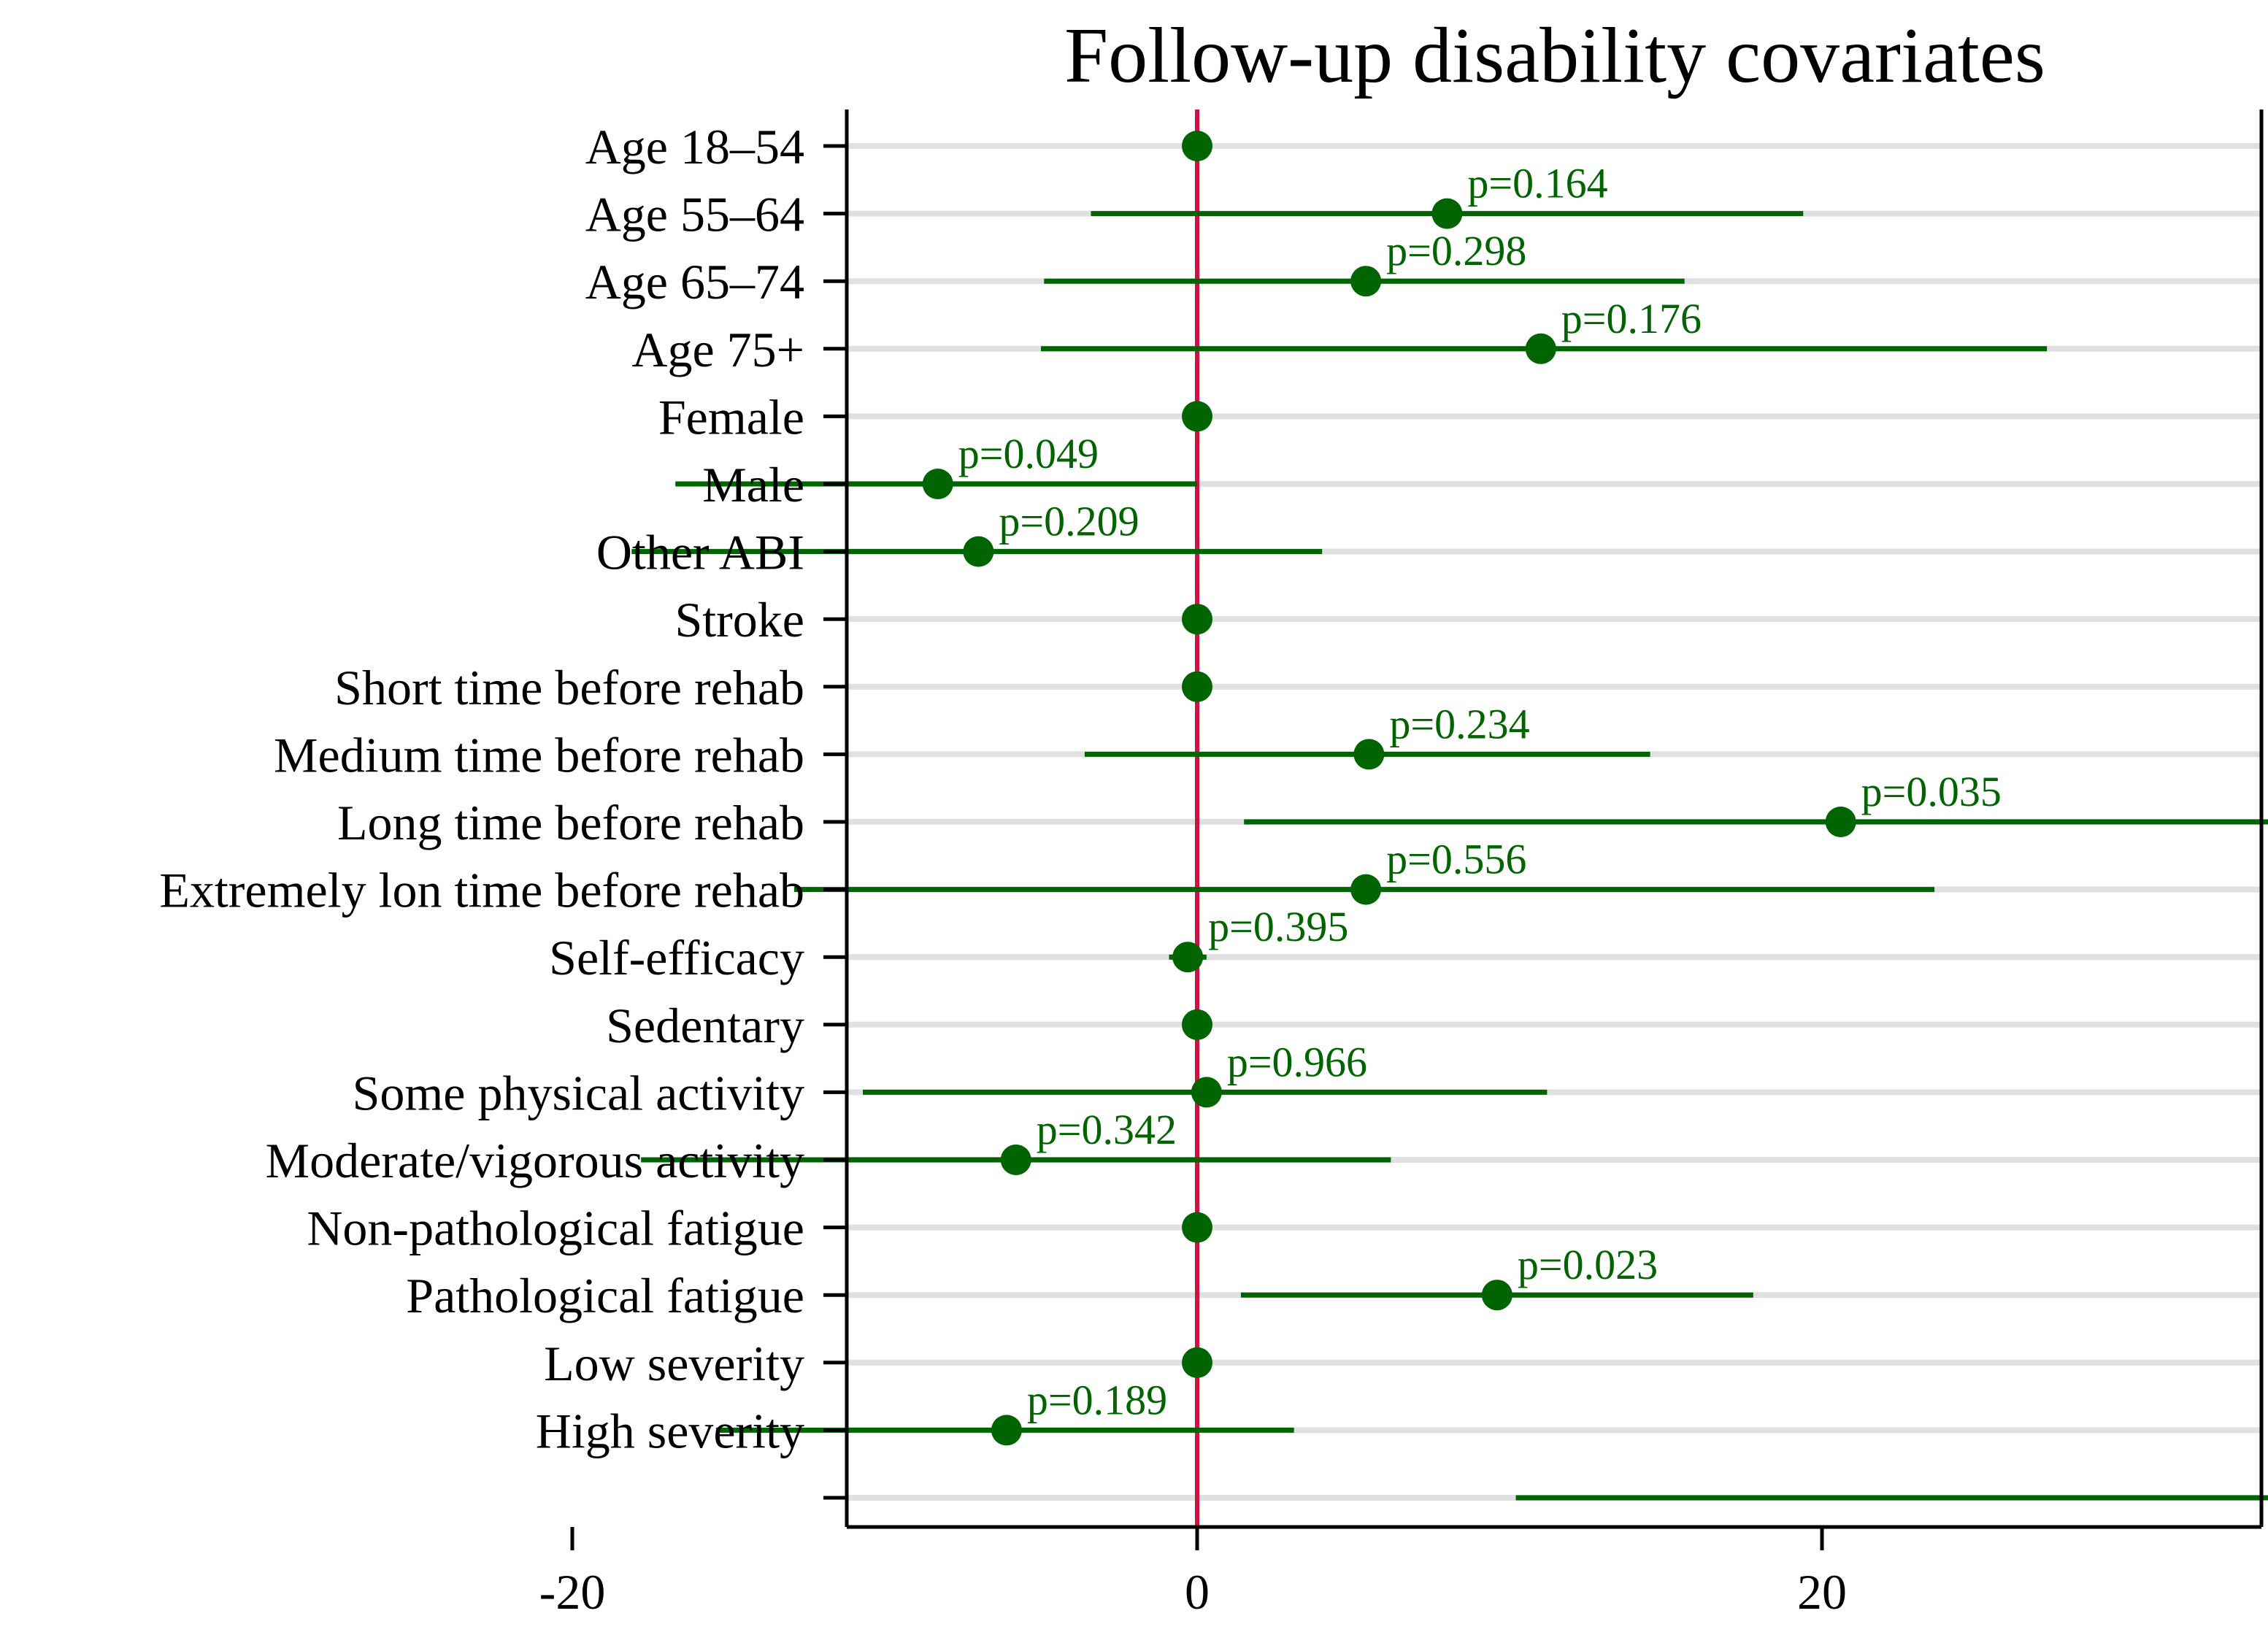  Describe the element at coordinates (676, 957) in the screenshot. I see `y-tick-label: Self-efficacy` at that location.